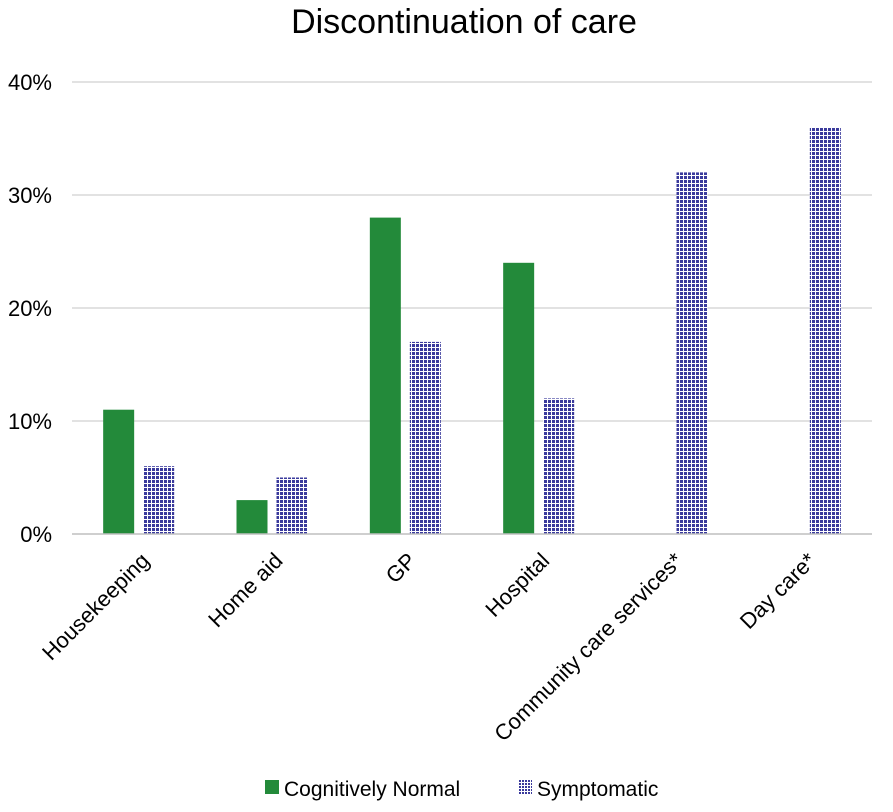  I want to click on y-tick-label-40: 40%, so click(30, 82).